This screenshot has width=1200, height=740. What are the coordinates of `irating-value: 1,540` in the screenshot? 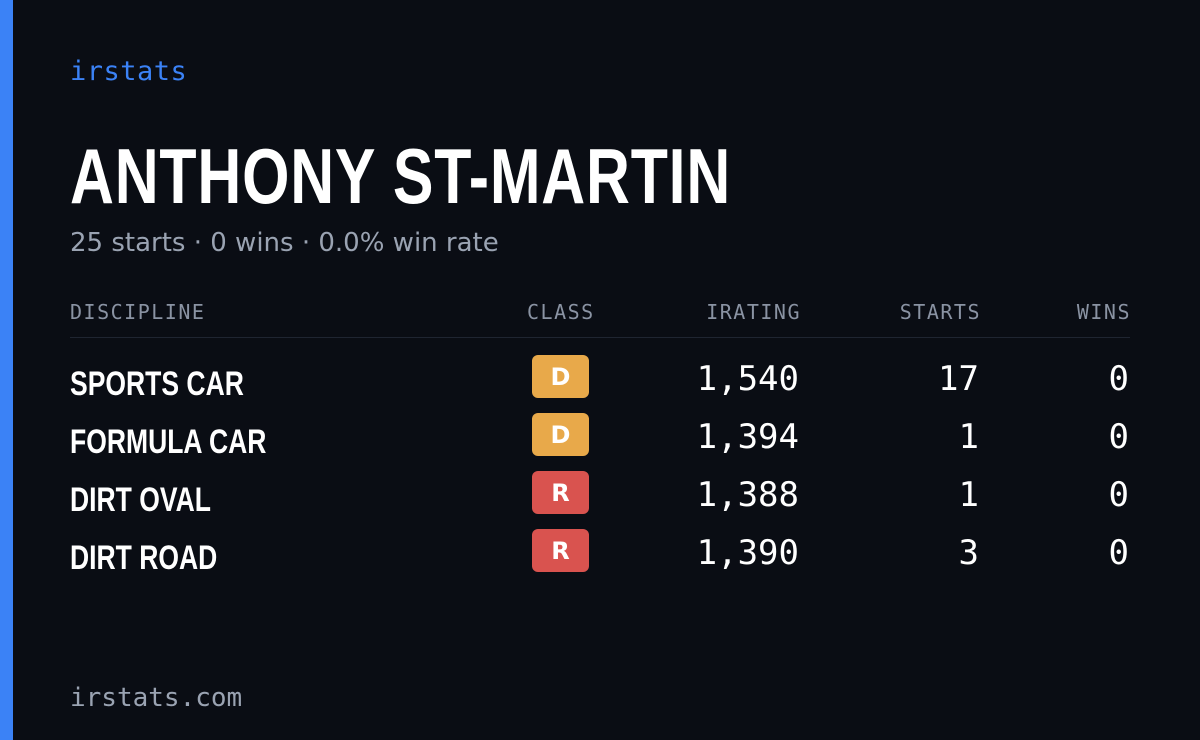 It's located at (747, 379).